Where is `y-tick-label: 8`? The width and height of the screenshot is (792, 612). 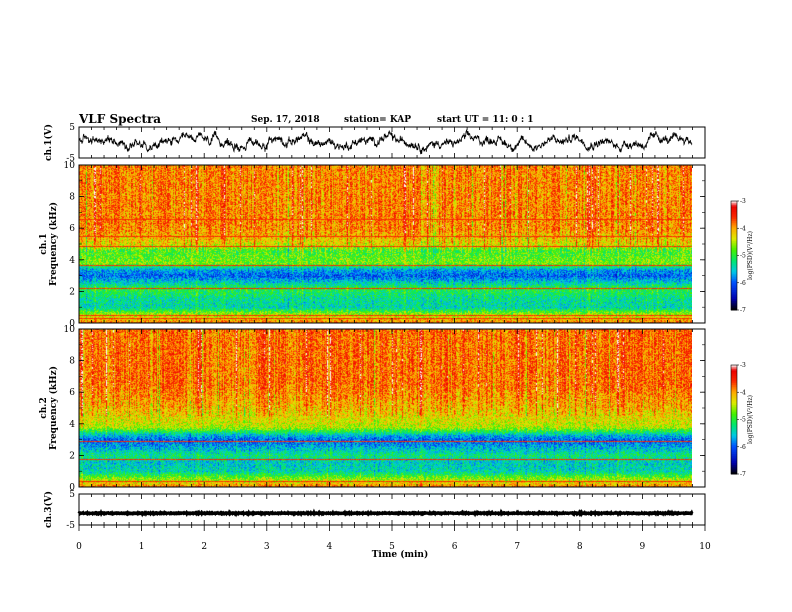 y-tick-label: 8 is located at coordinates (72, 362).